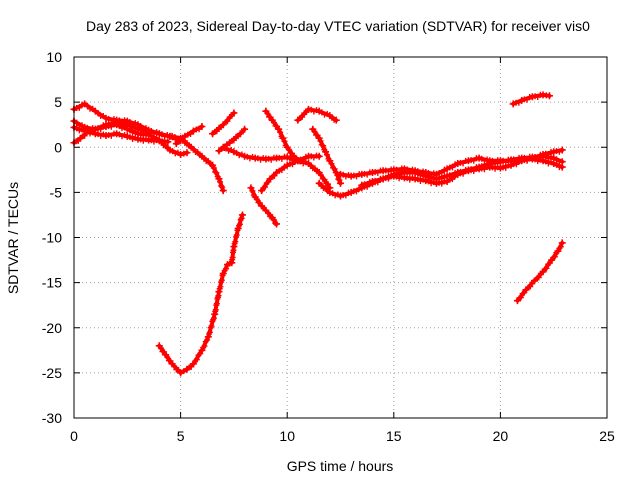  What do you see at coordinates (264, 206) in the screenshot?
I see `series-track-j` at bounding box center [264, 206].